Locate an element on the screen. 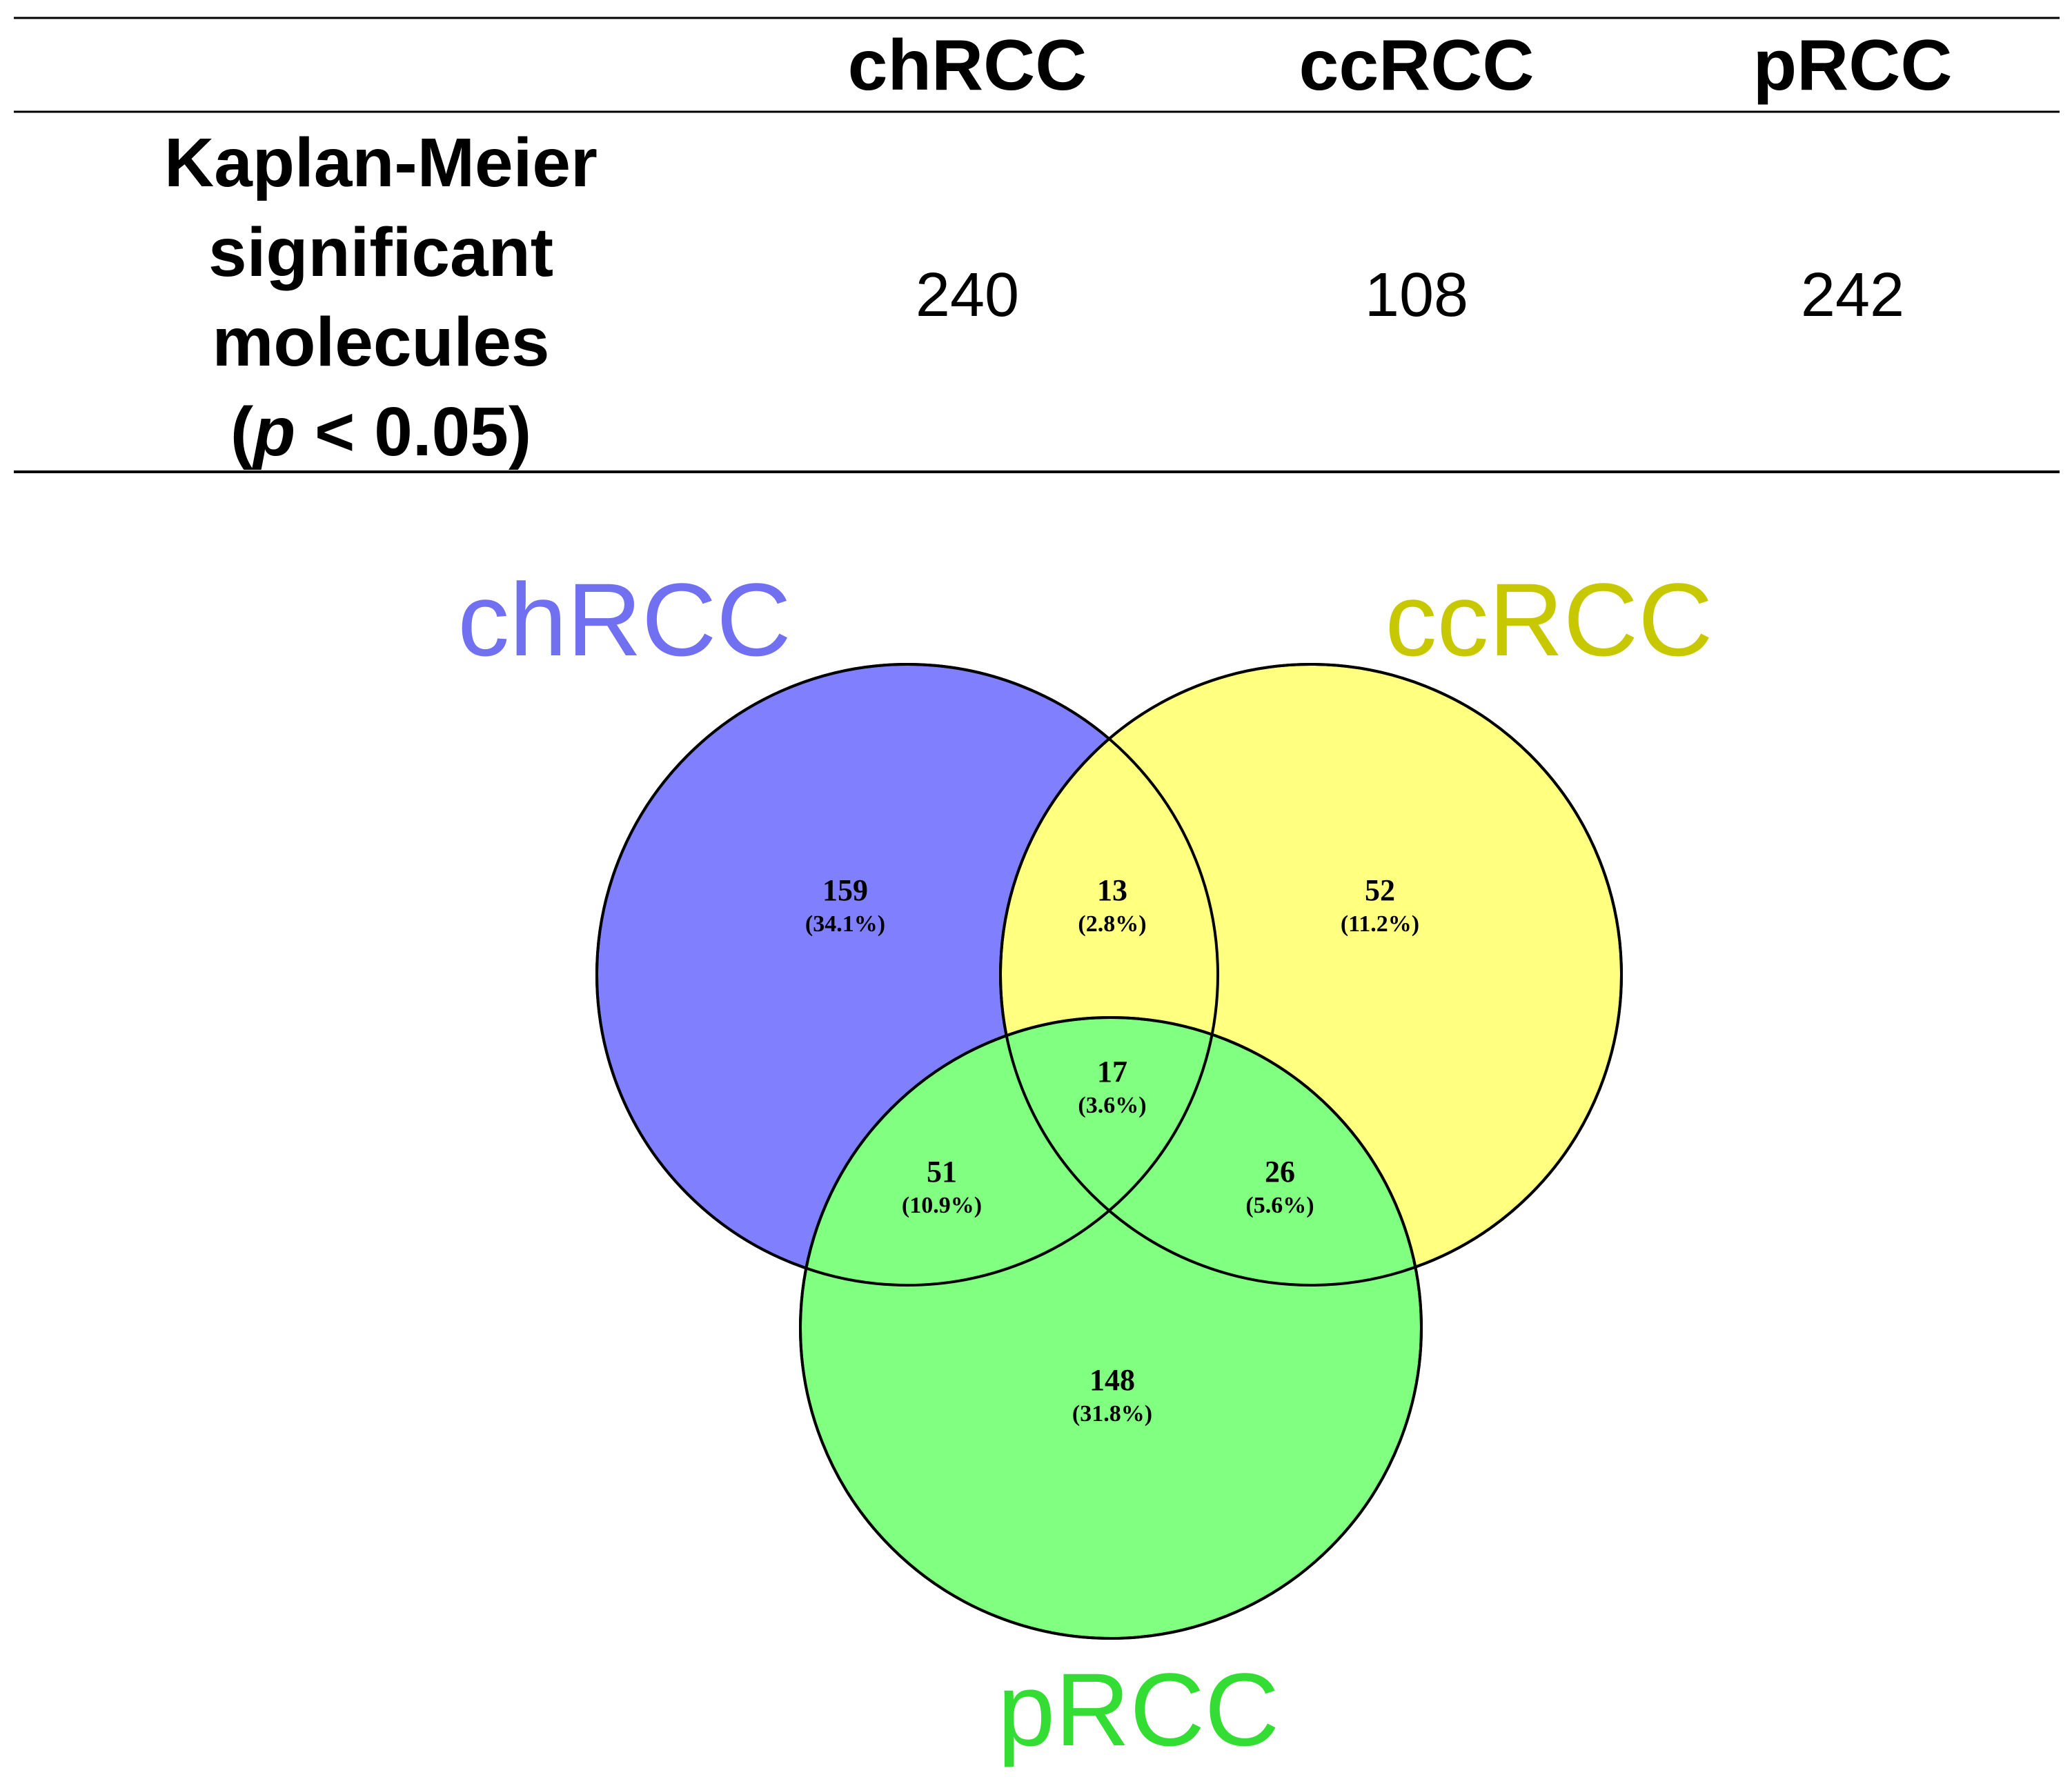  value-prcc: 242 is located at coordinates (1852, 295).